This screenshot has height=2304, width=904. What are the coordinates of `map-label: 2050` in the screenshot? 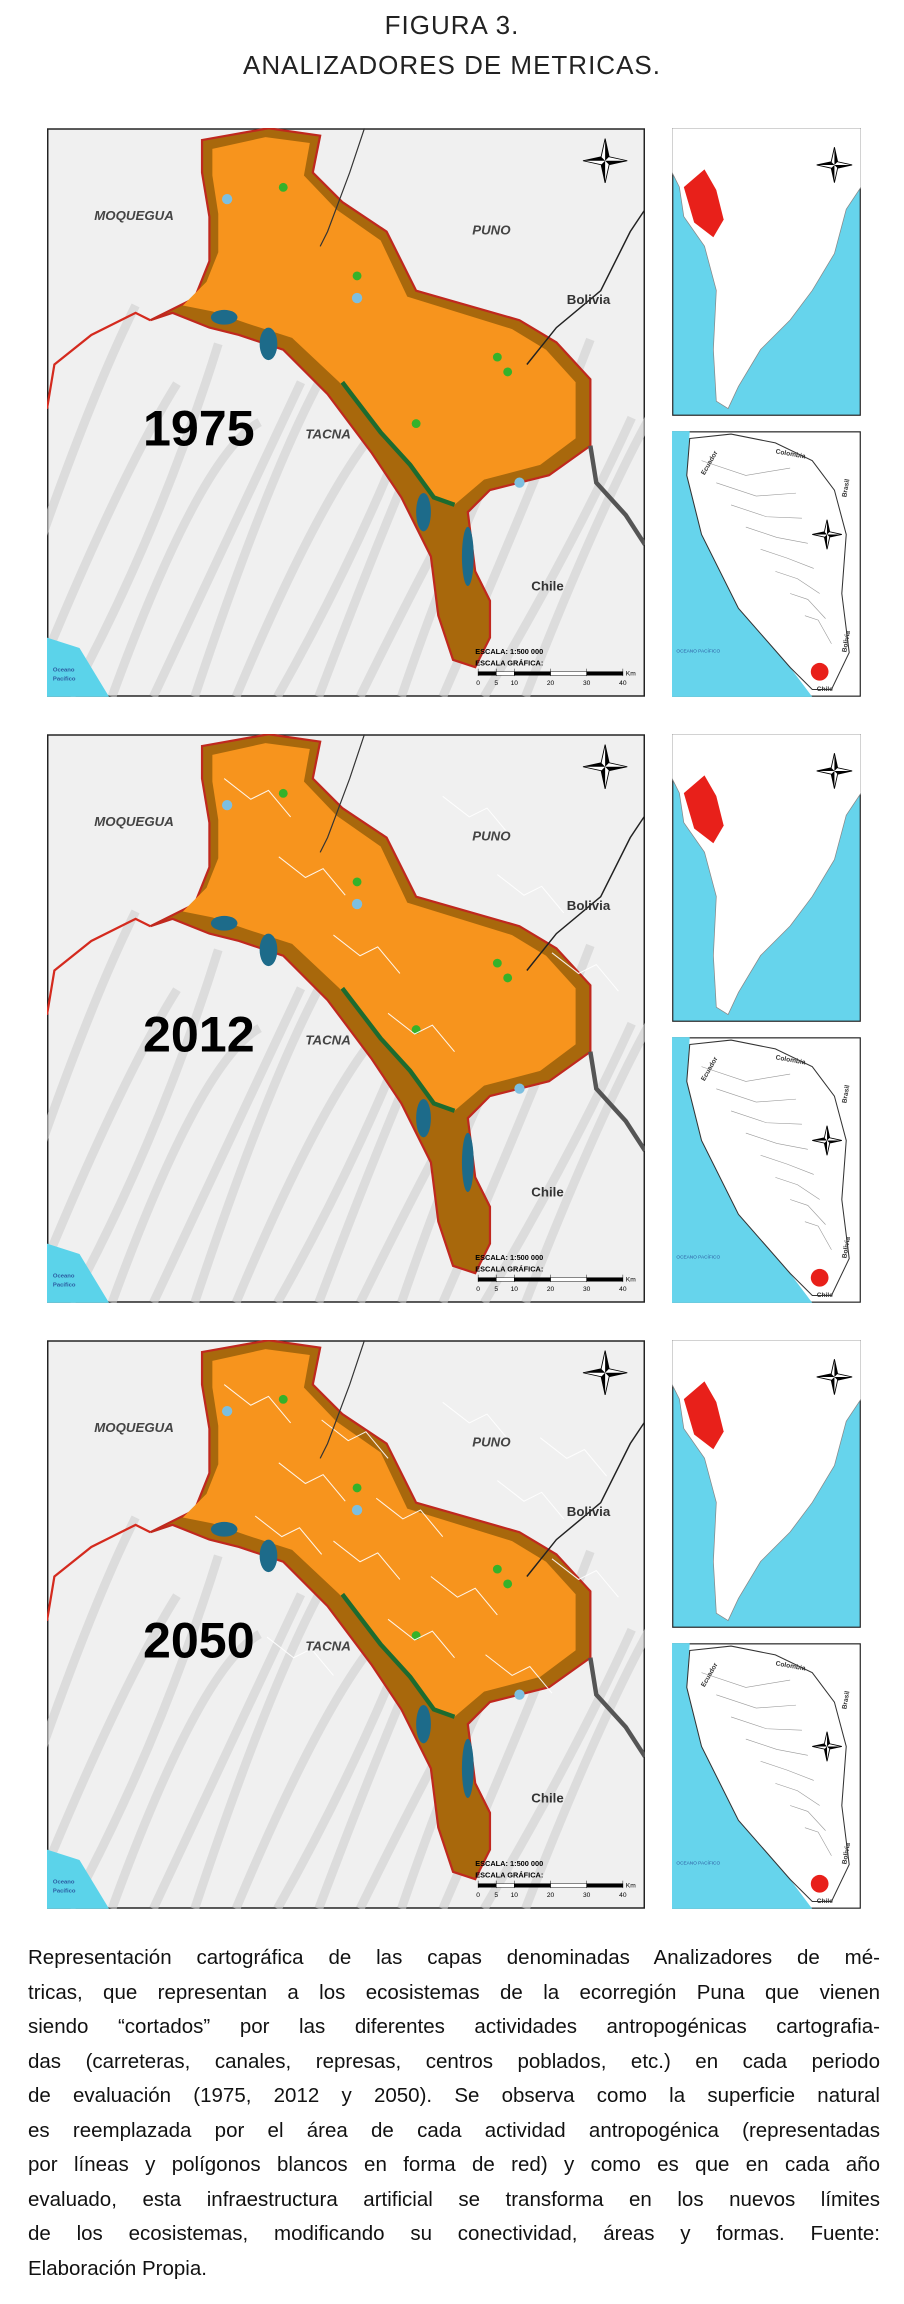 It's located at (199, 1641).